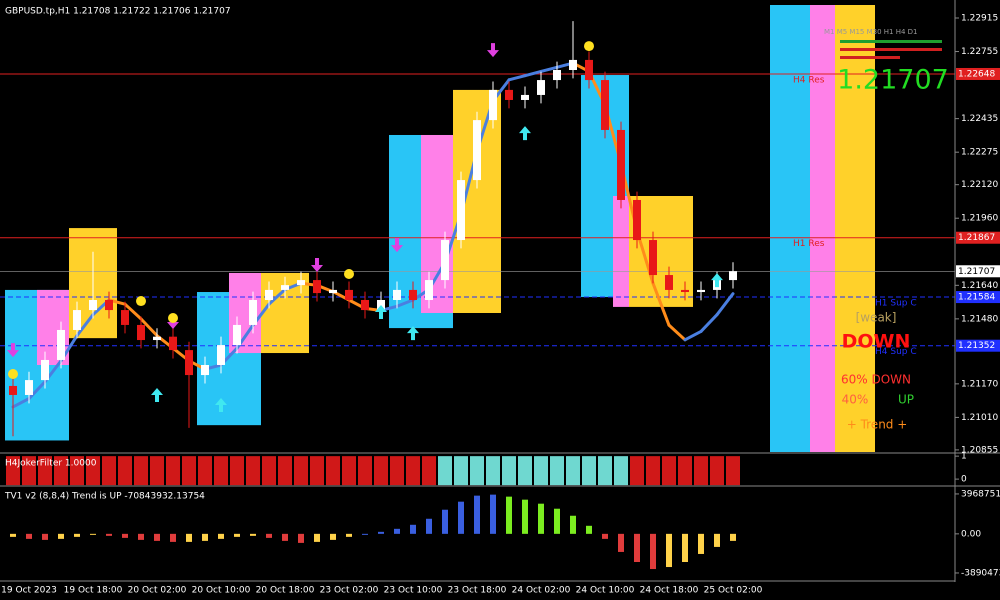 The height and width of the screenshot is (600, 1000). I want to click on y-tick-label: 1.21480, so click(979, 319).